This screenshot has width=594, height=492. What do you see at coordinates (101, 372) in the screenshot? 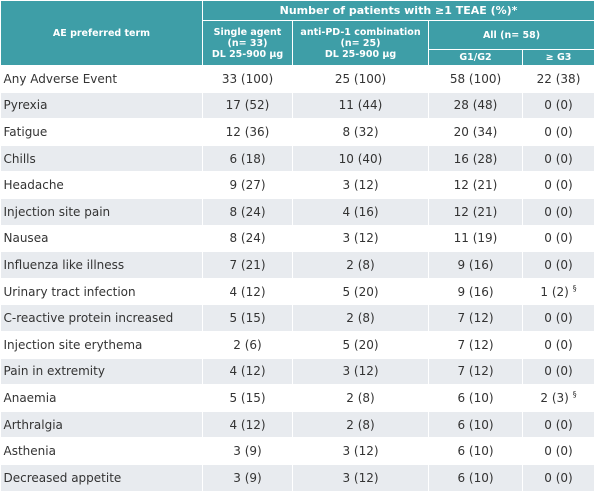
I see `term-cell: Pain in extremity` at bounding box center [101, 372].